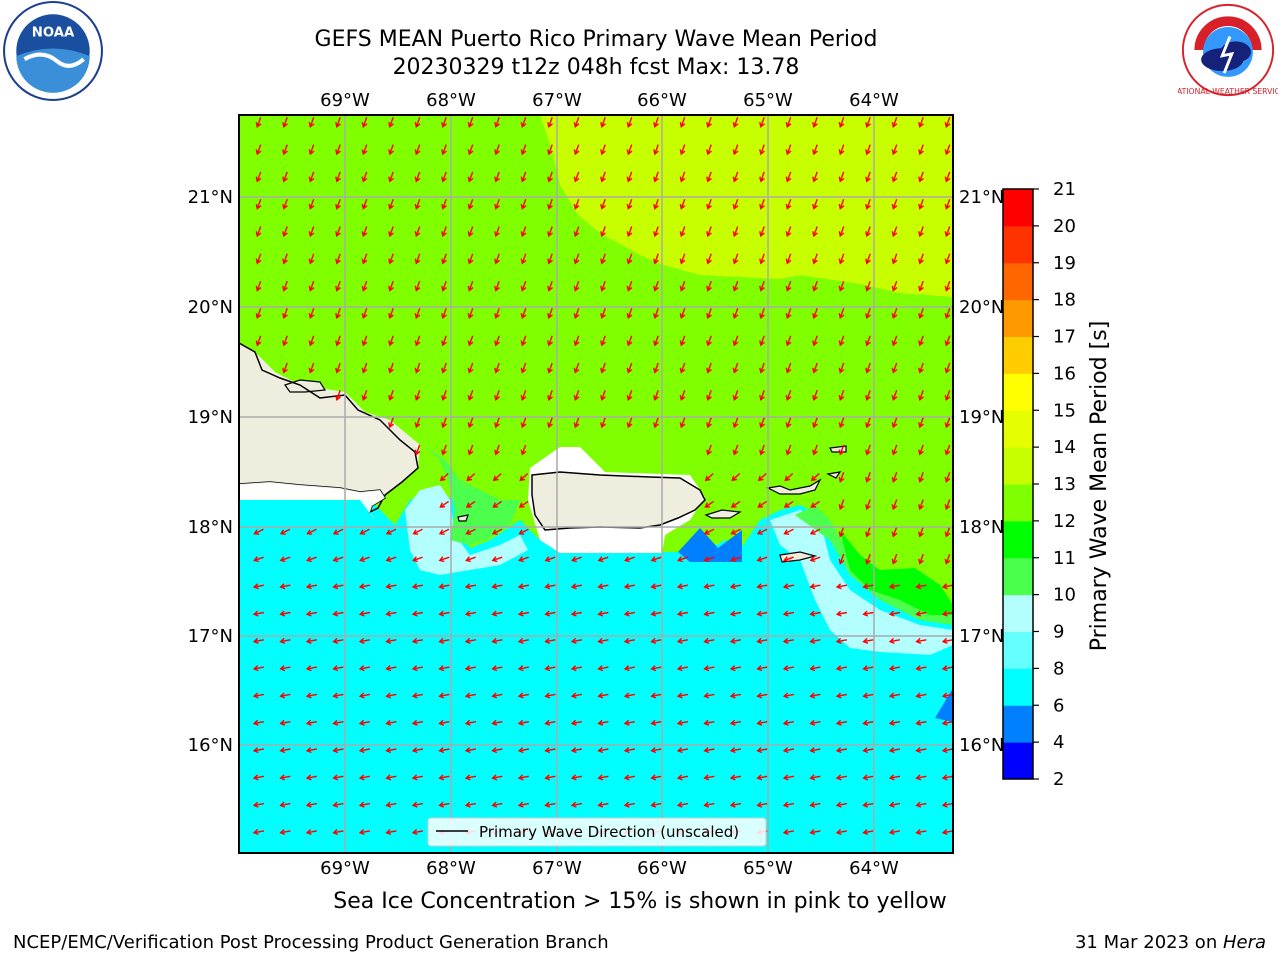 The height and width of the screenshot is (960, 1280). What do you see at coordinates (53, 51) in the screenshot?
I see `noaa-logo-icon: NOAA` at bounding box center [53, 51].